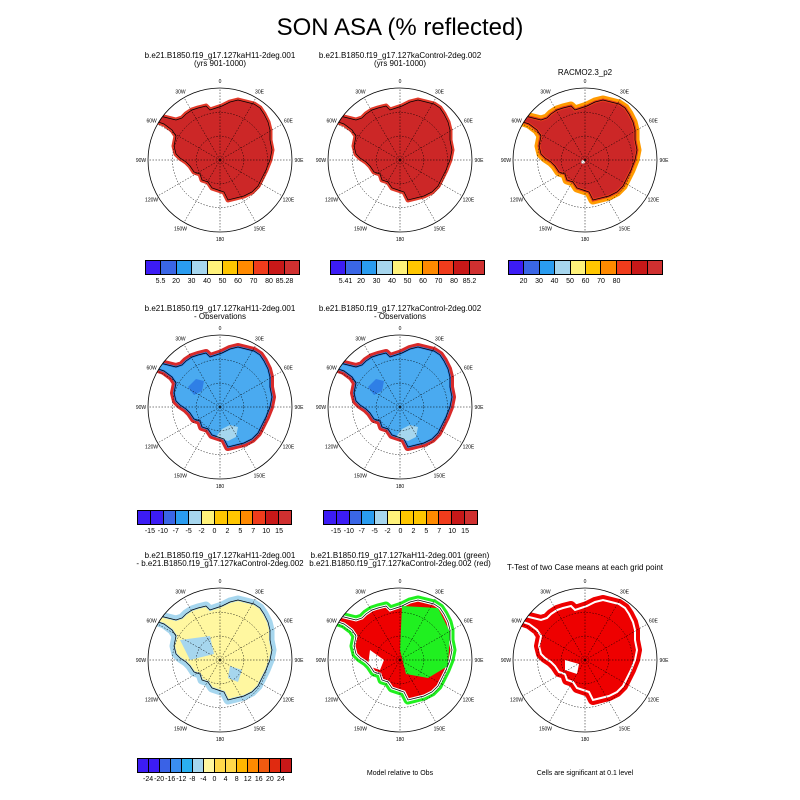 This screenshot has width=800, height=800. What do you see at coordinates (407, 267) in the screenshot?
I see `colorbar` at bounding box center [407, 267].